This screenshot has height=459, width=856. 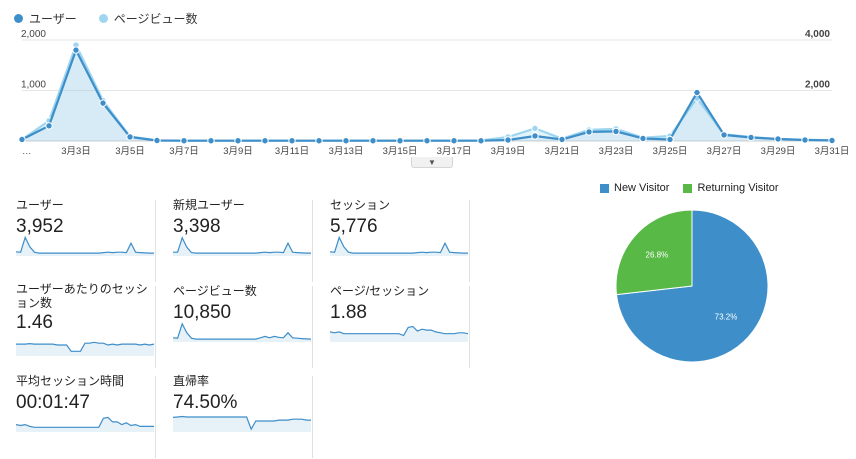 What do you see at coordinates (726, 316) in the screenshot?
I see `pie-slice-label: 73.2%` at bounding box center [726, 316].